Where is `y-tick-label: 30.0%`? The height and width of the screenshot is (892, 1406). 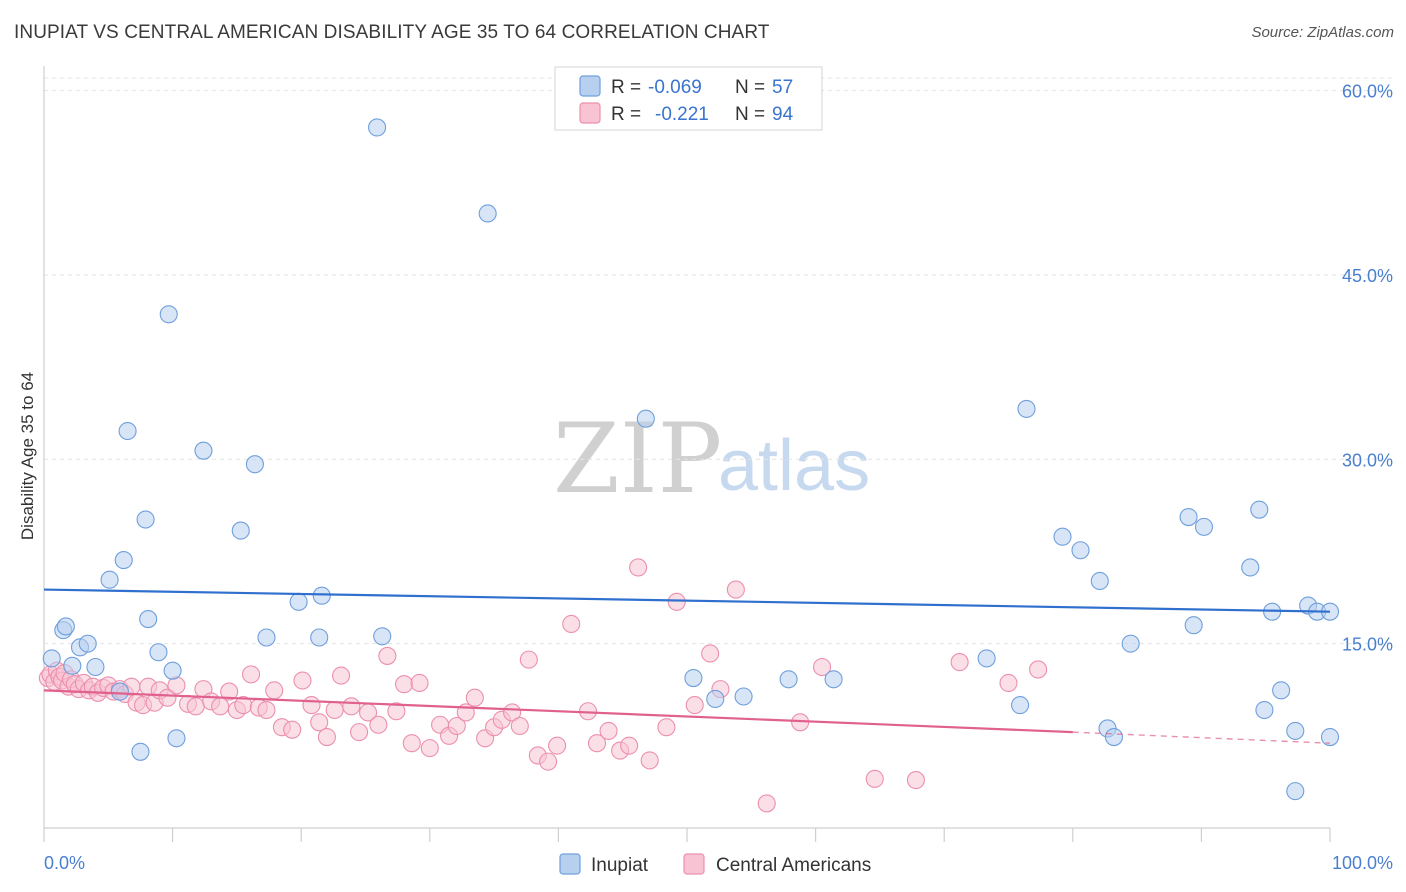
y-tick-label: 30.0% is located at coordinates (1367, 460).